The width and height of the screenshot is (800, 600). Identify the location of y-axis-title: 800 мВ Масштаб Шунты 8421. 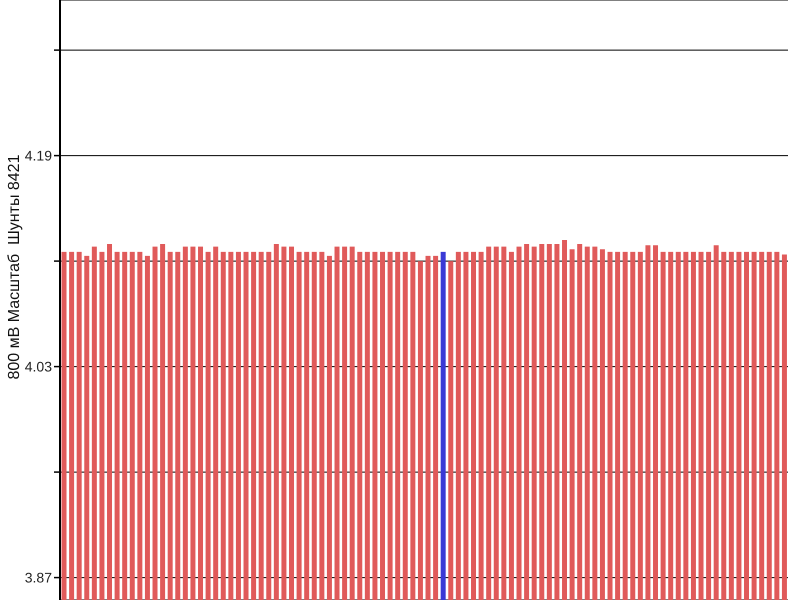
(14, 267).